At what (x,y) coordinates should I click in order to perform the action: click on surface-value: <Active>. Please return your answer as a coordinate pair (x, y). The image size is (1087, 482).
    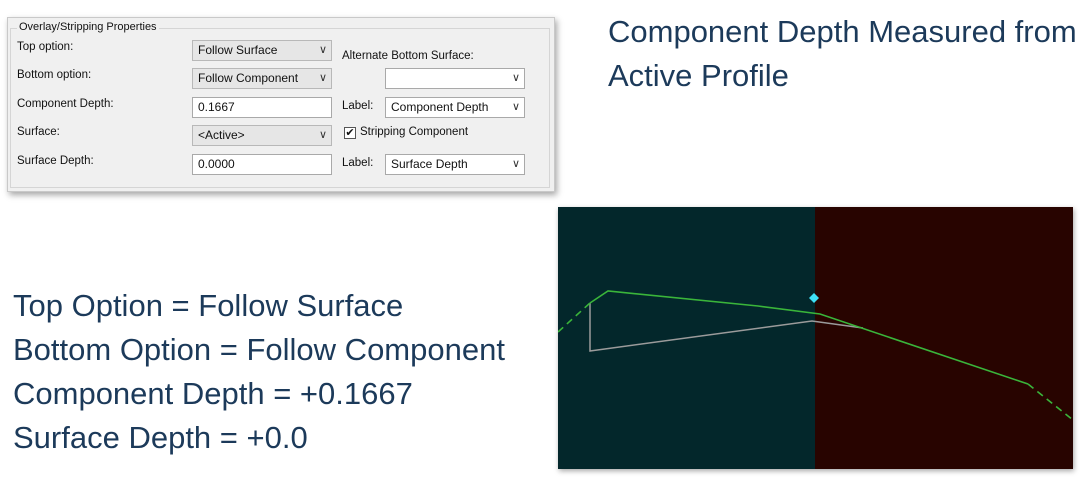
    Looking at the image, I should click on (221, 135).